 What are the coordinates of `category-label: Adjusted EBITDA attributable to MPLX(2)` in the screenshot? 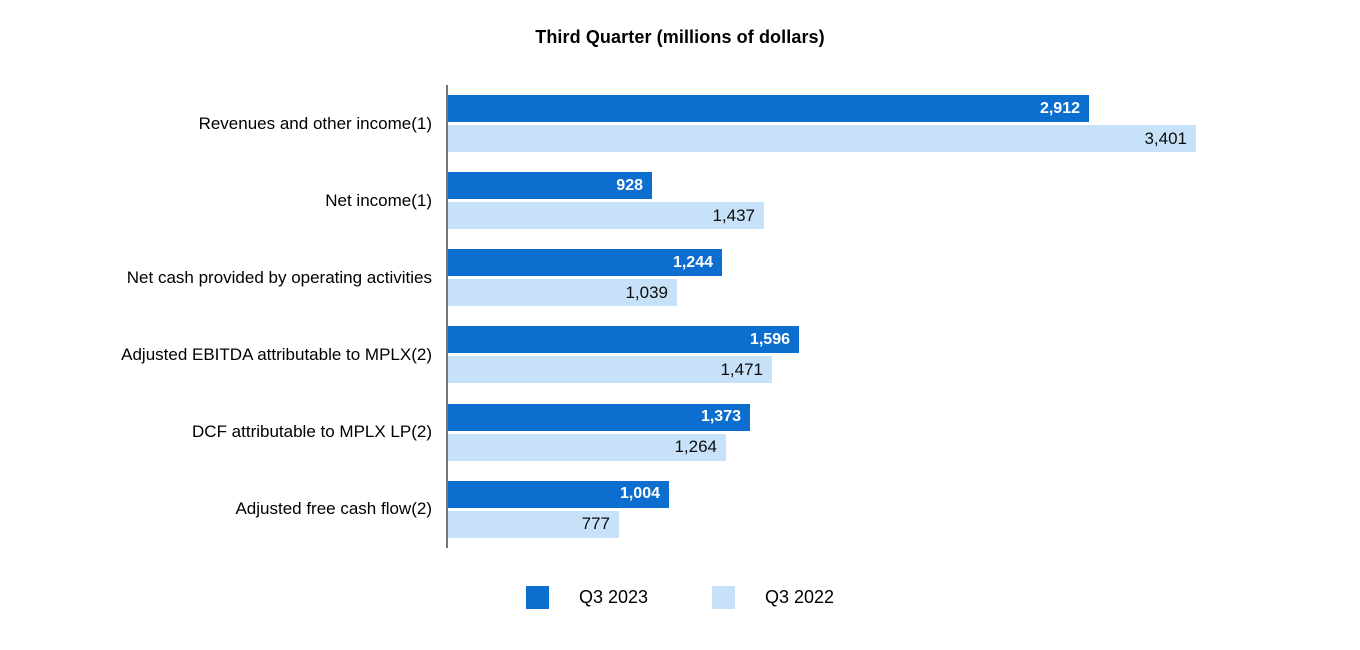 It's located at (276, 355).